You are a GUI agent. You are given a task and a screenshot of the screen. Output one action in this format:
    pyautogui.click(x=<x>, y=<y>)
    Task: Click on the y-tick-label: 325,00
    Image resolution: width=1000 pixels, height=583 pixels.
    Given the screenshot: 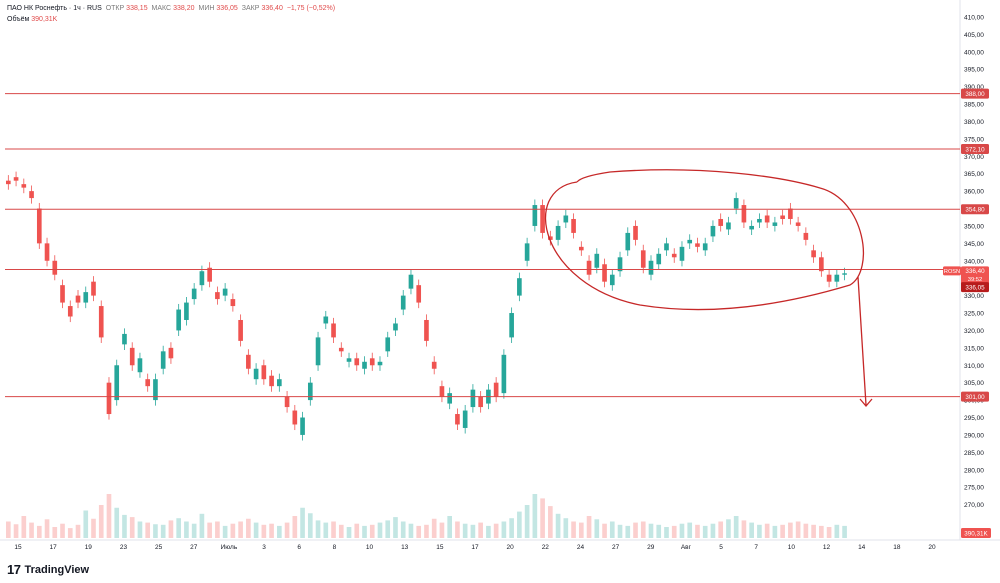 What is the action you would take?
    pyautogui.click(x=974, y=314)
    